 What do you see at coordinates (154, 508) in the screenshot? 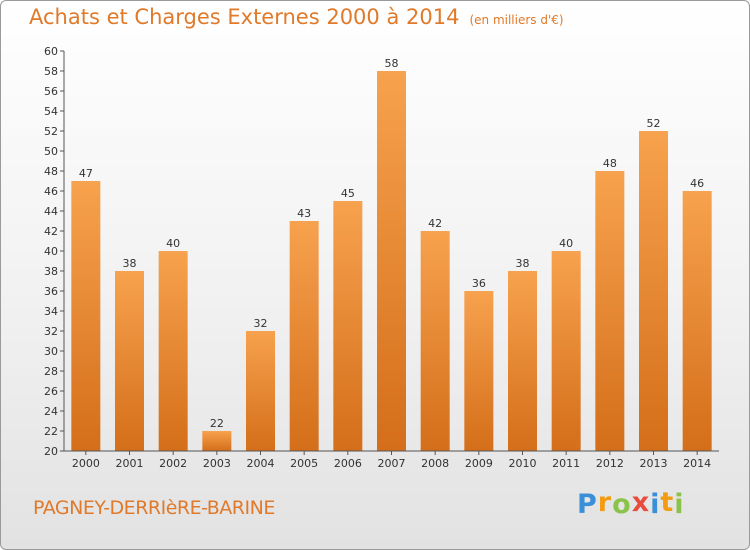
I see `commune-name: PAGNEY-DERRIèRE-BARINE` at bounding box center [154, 508].